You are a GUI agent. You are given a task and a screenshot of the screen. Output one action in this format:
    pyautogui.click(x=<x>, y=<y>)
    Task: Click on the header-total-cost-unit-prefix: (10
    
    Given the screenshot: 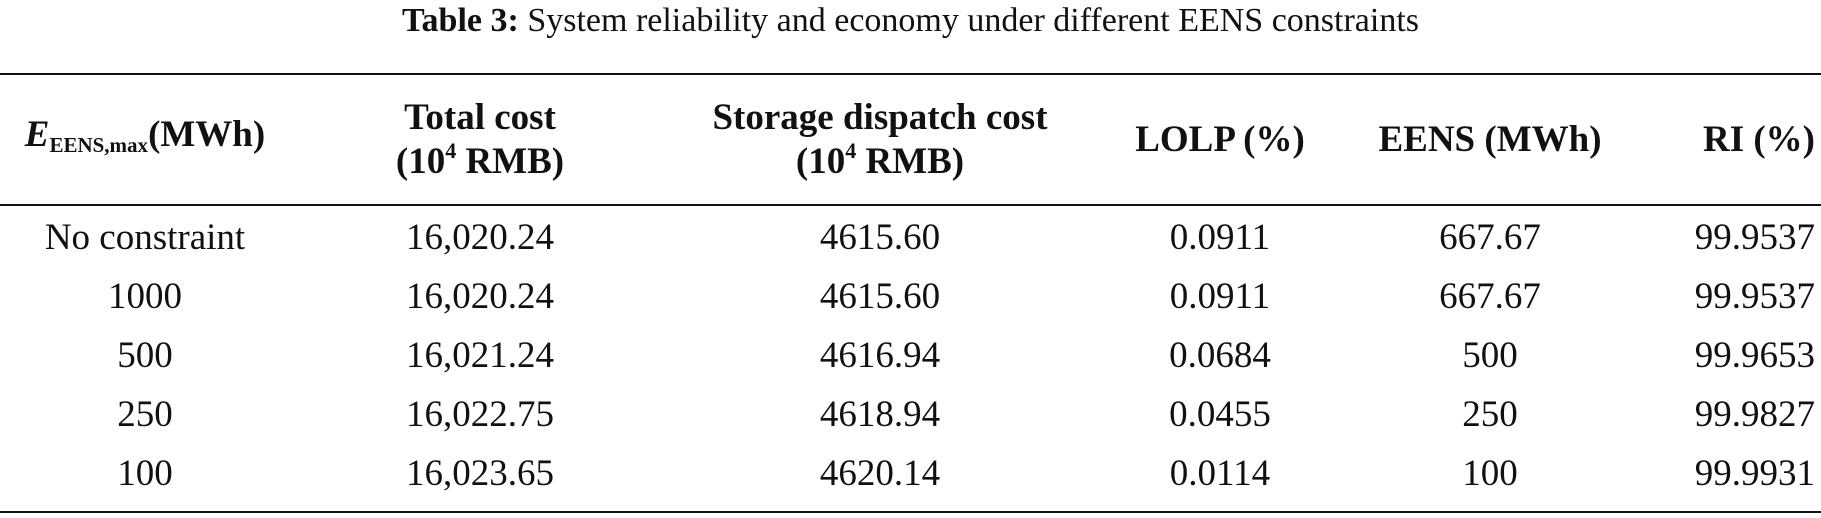 What is the action you would take?
    pyautogui.click(x=420, y=161)
    